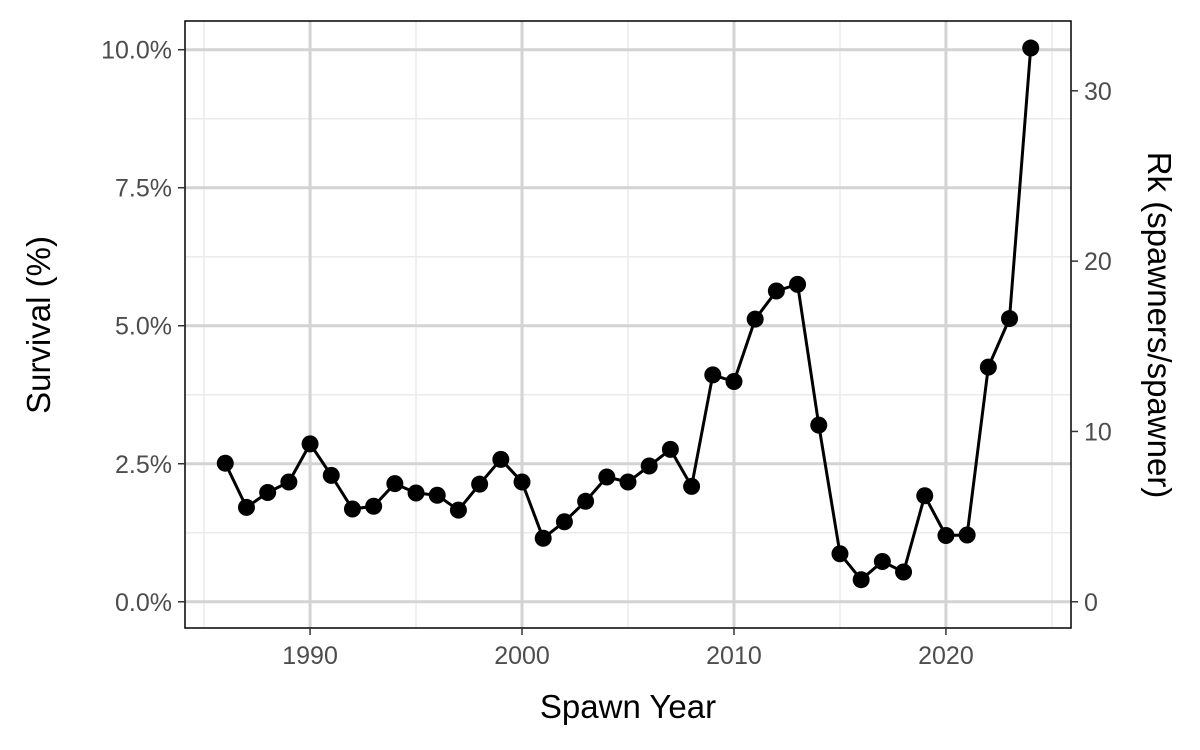 The height and width of the screenshot is (750, 1200). I want to click on y-tick-label: 7.5%, so click(143, 189).